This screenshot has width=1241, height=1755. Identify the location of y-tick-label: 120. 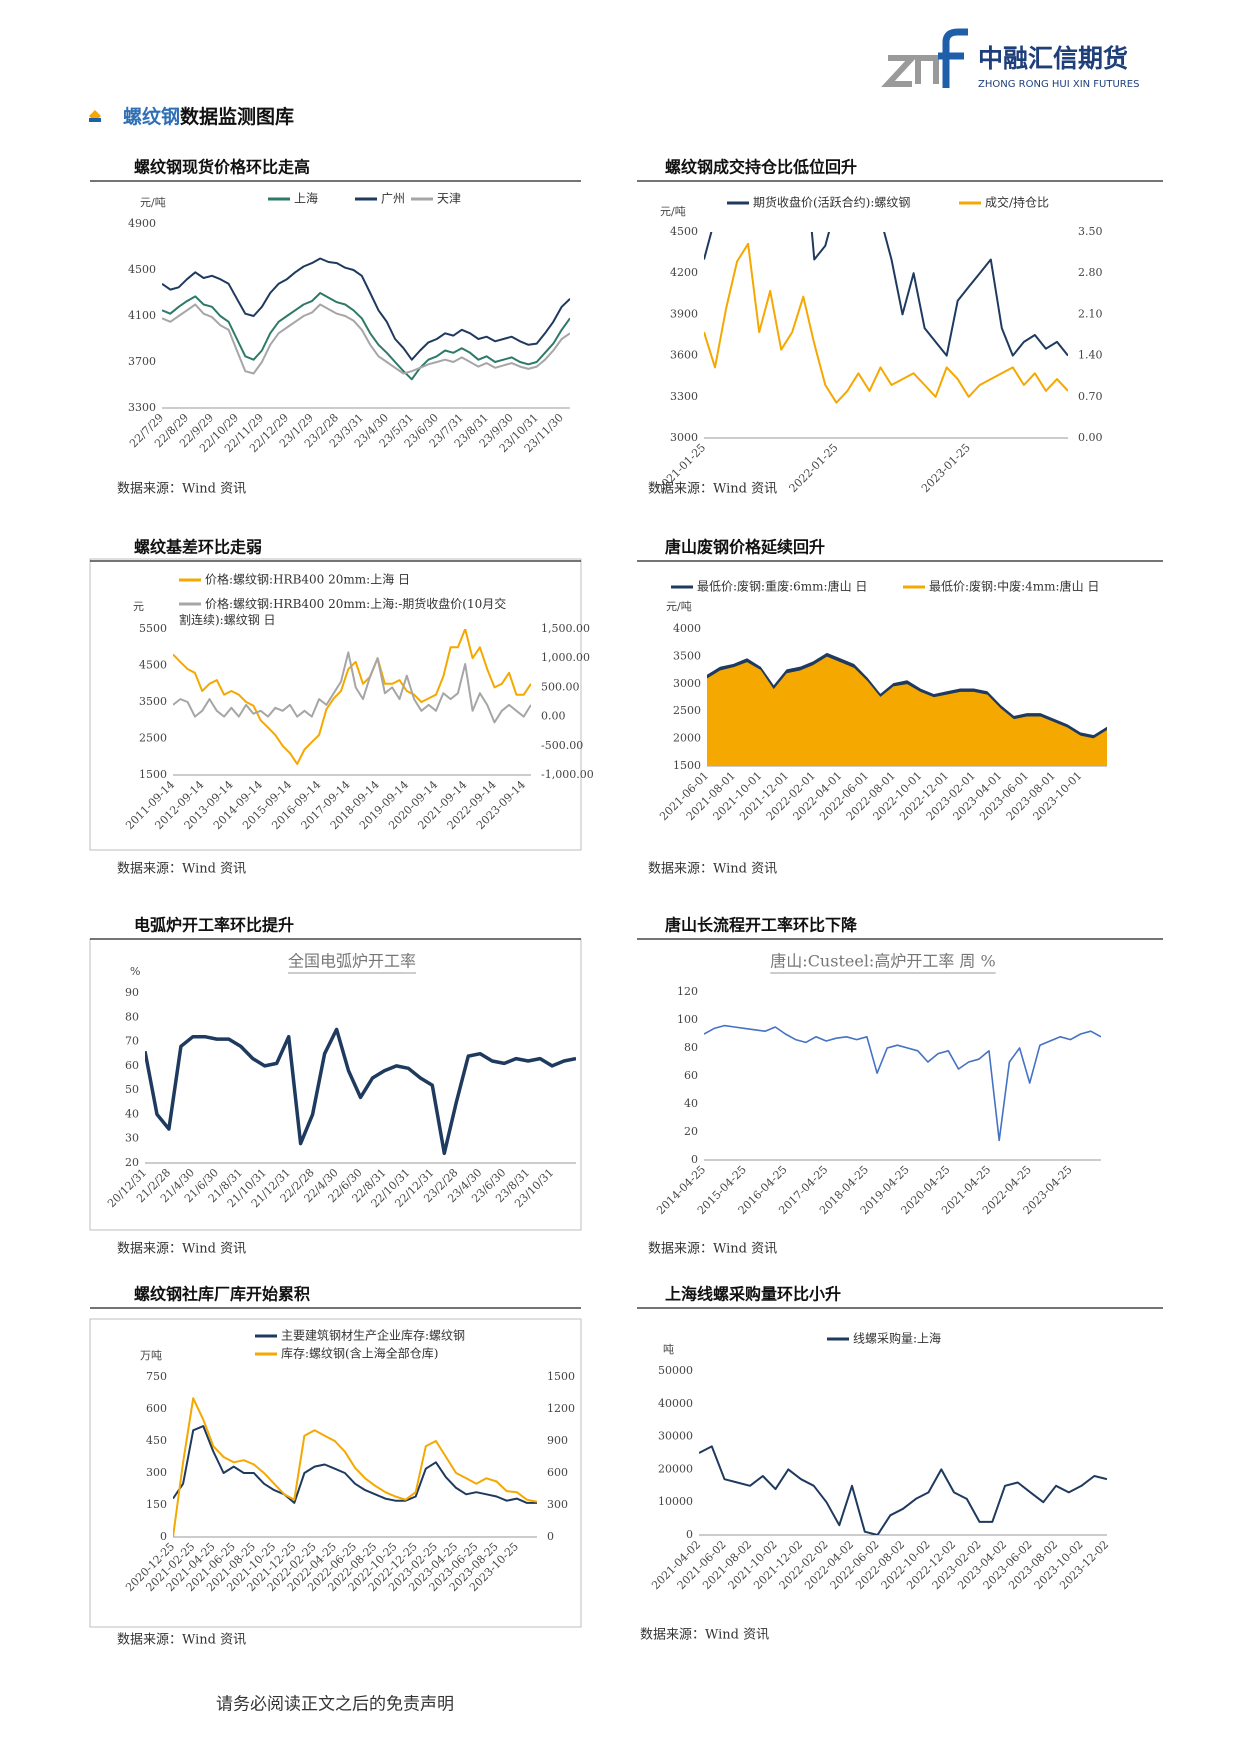
(687, 991).